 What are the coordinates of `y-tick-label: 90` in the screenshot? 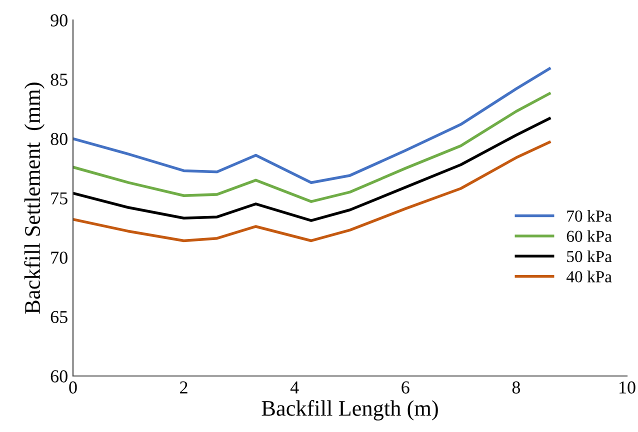 It's located at (59, 20).